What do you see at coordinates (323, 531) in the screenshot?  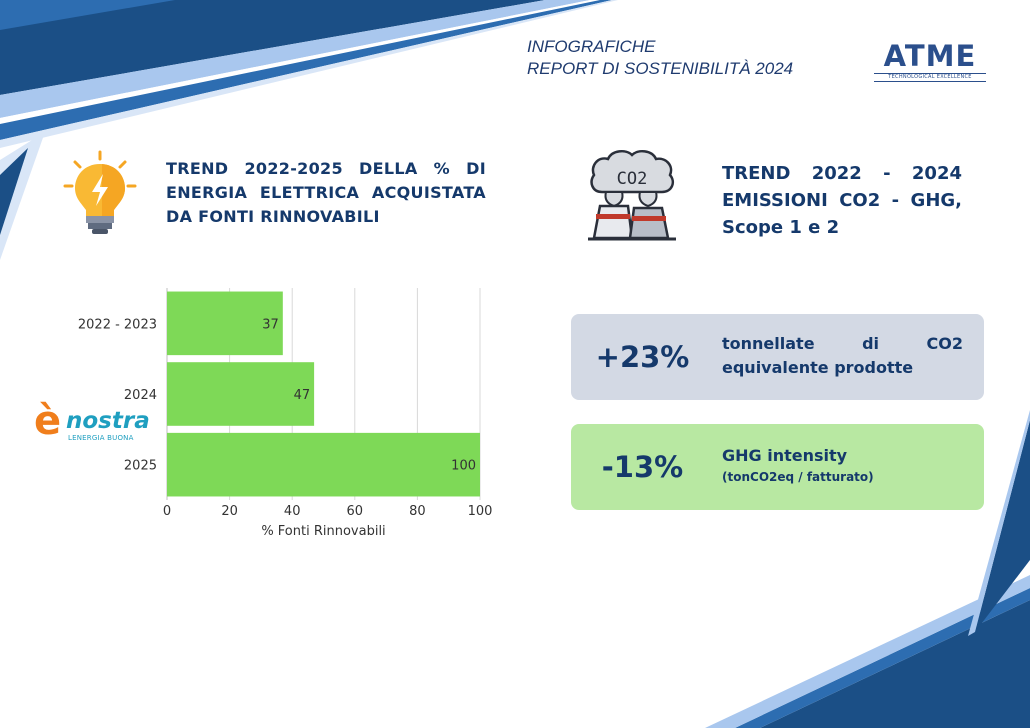 I see `x-axis-label: % Fonti Rinnovabili` at bounding box center [323, 531].